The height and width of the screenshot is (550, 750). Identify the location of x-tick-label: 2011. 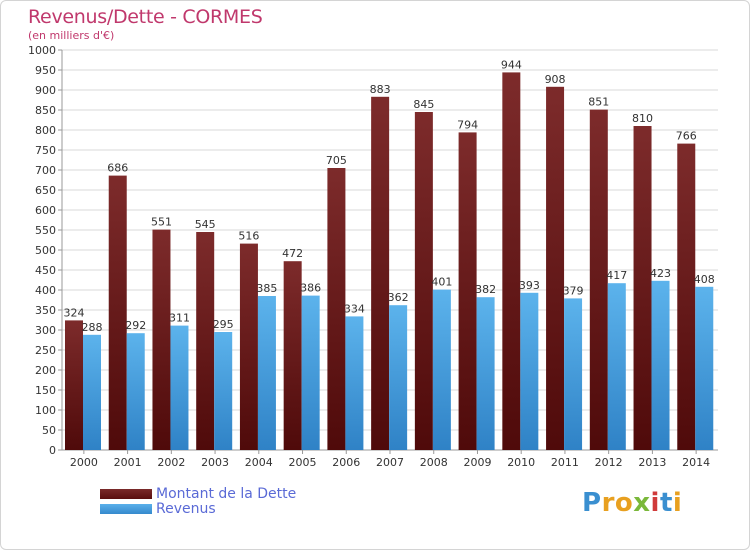
(565, 462).